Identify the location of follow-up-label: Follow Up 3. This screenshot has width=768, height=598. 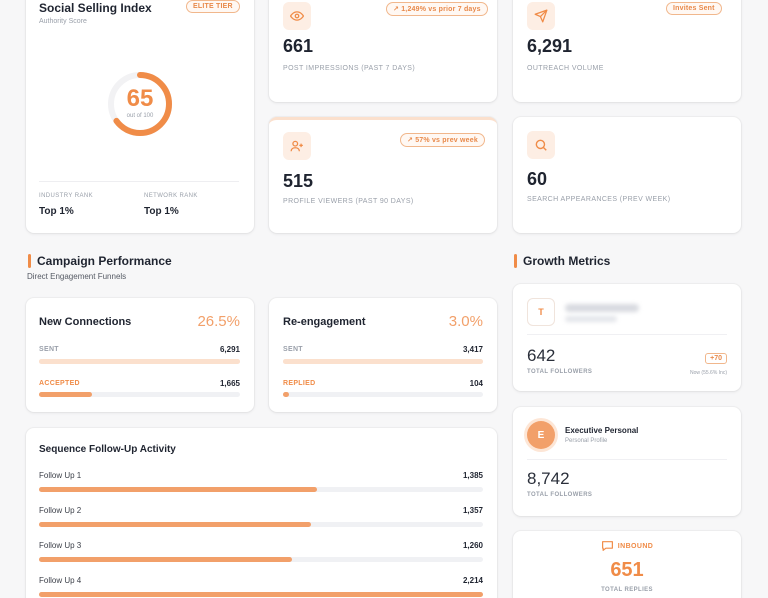
(60, 545).